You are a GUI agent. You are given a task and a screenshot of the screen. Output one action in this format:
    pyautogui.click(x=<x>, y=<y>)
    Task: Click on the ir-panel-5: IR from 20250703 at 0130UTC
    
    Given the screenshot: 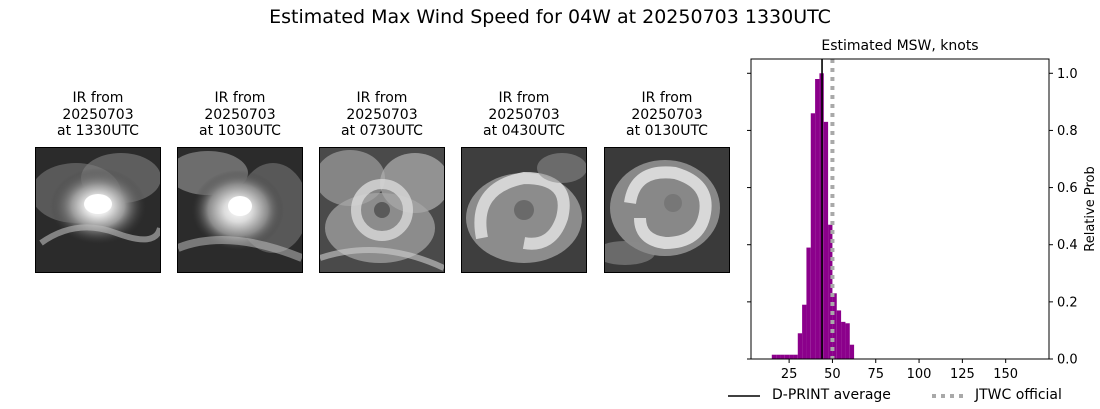 What is the action you would take?
    pyautogui.click(x=667, y=181)
    